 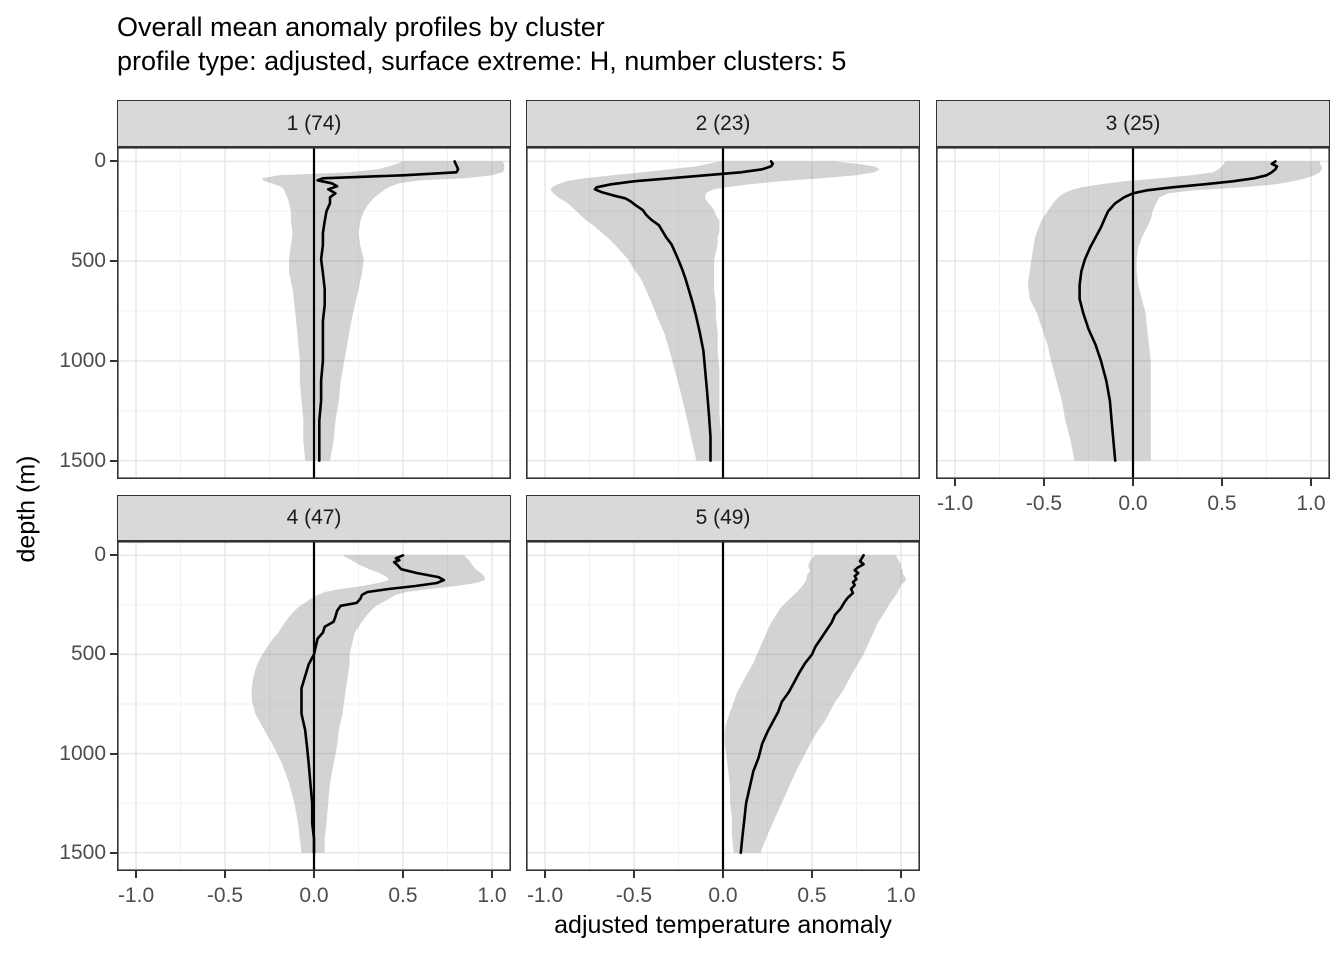 I want to click on facet-strip: 2 (23), so click(x=723, y=123).